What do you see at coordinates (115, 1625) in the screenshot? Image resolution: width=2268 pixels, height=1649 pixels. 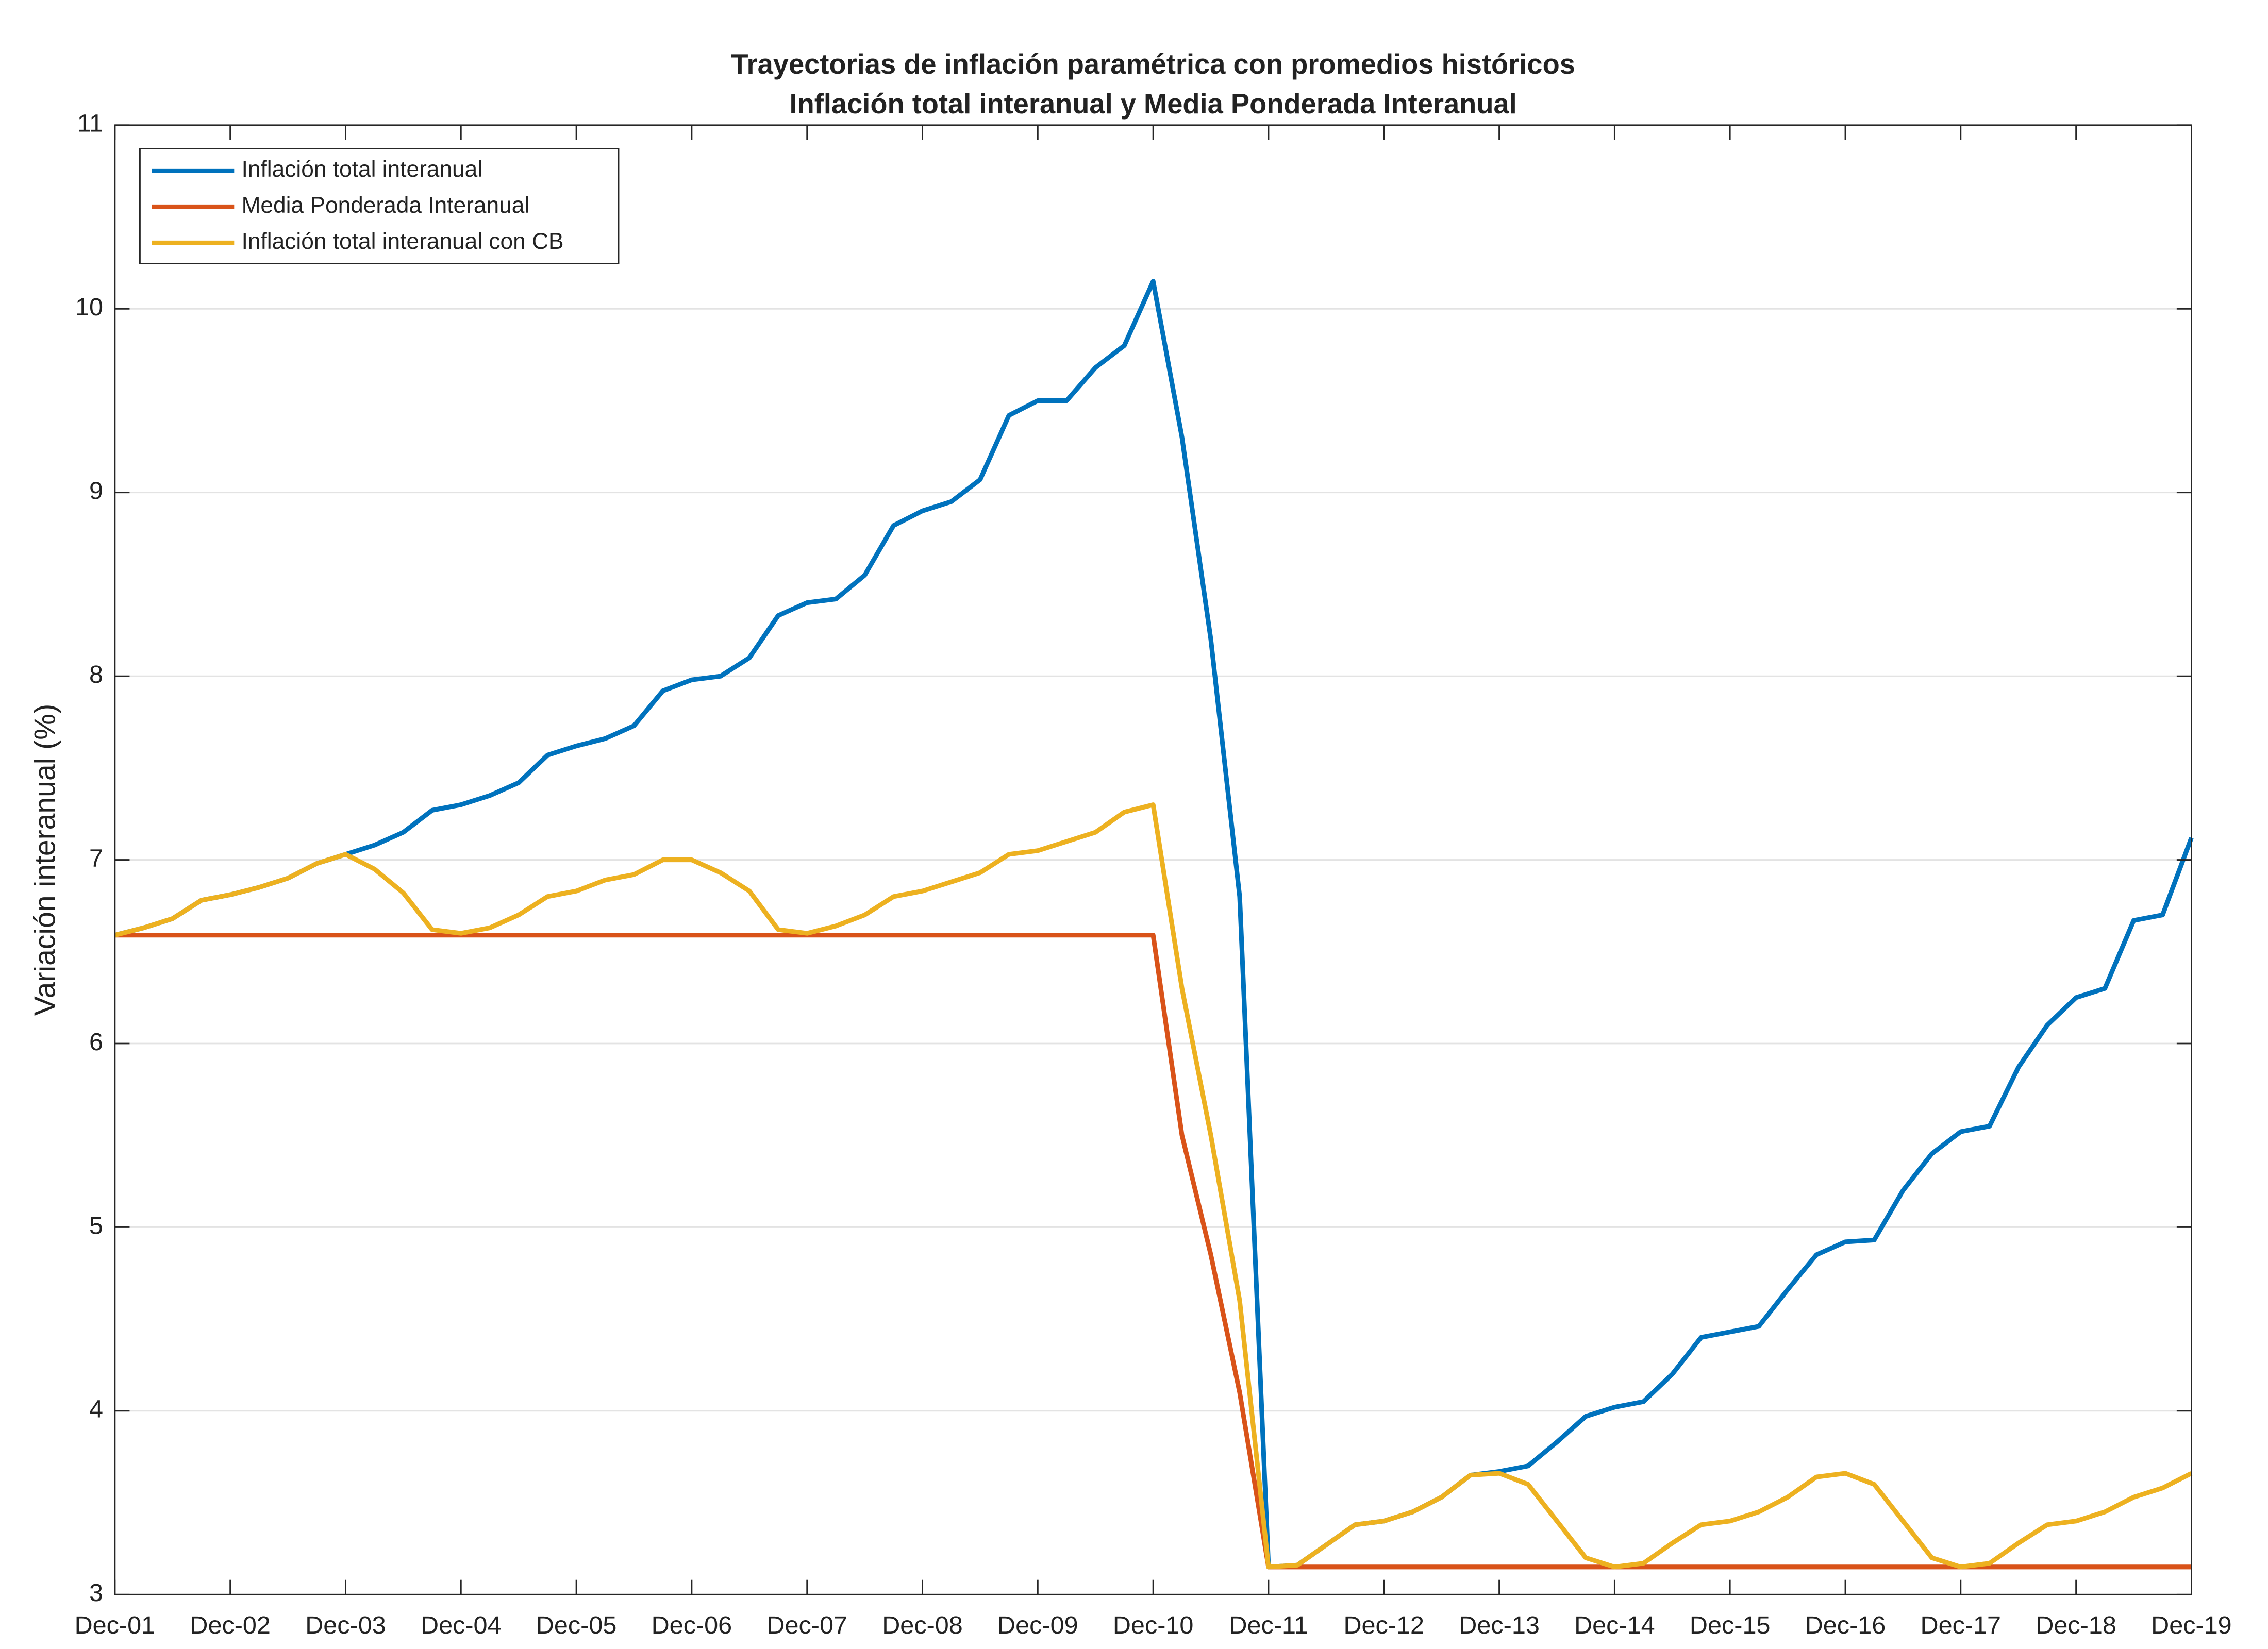 I see `x-tick-label: Dec-01` at bounding box center [115, 1625].